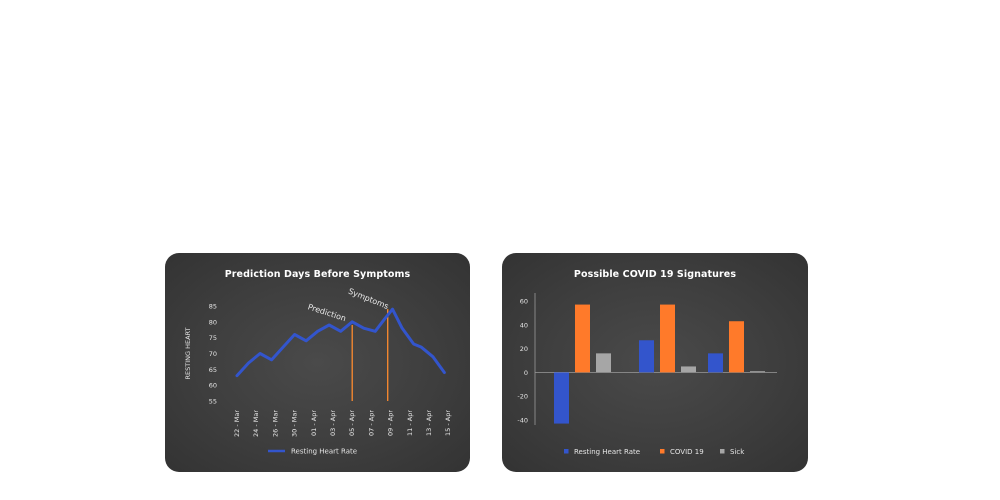 The height and width of the screenshot is (500, 1000). I want to click on bar-chart-title: Possible COVID 19 Signatures, so click(655, 274).